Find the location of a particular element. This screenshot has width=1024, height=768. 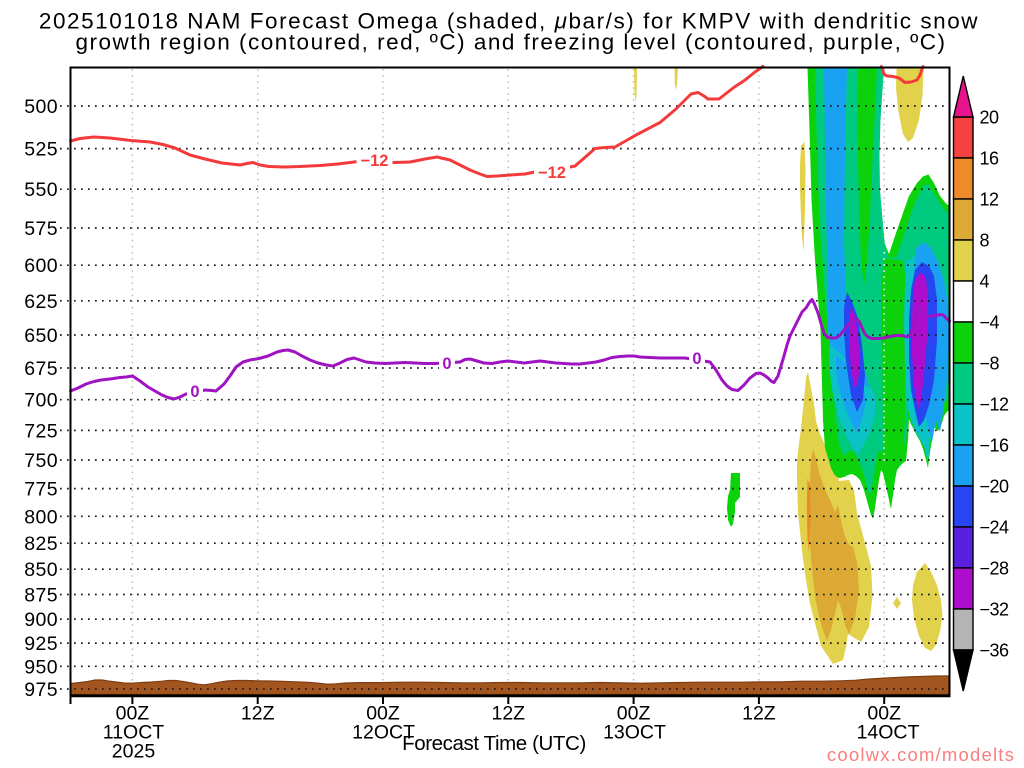

svg-text: 2025 is located at coordinates (134, 752).